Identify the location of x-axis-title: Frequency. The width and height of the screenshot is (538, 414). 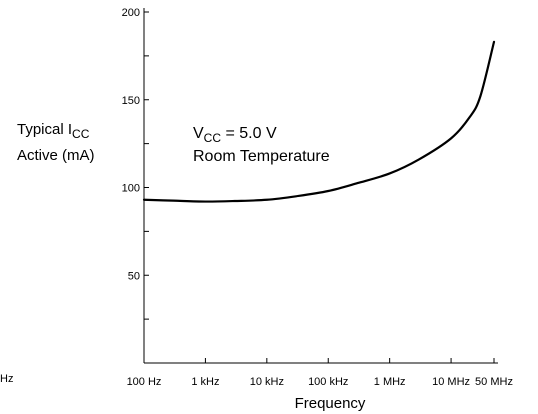
(330, 403).